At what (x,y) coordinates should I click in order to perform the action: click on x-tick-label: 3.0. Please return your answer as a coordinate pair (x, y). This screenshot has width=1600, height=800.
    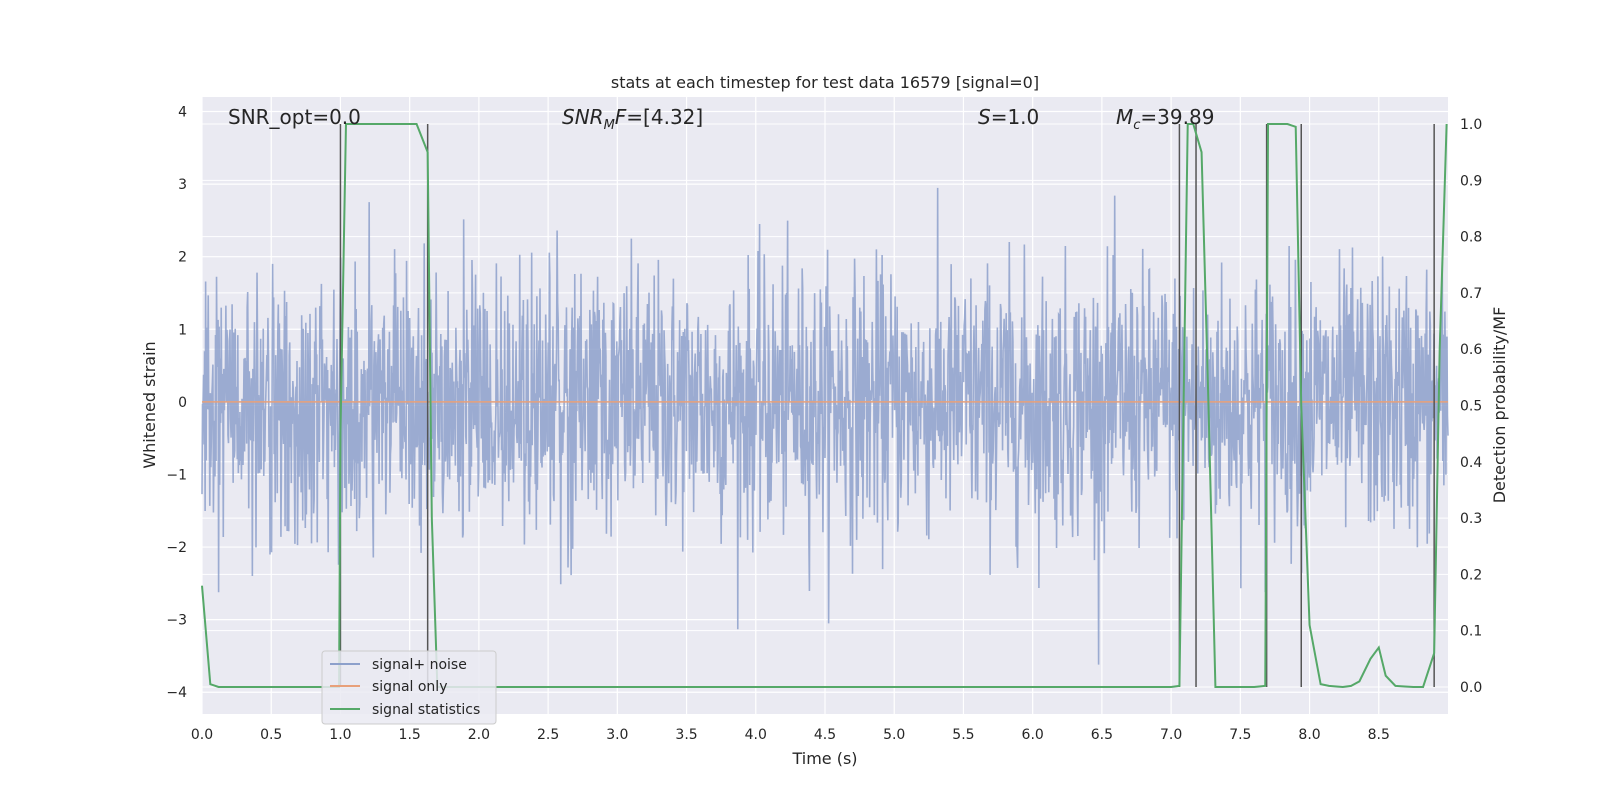
    Looking at the image, I should click on (617, 735).